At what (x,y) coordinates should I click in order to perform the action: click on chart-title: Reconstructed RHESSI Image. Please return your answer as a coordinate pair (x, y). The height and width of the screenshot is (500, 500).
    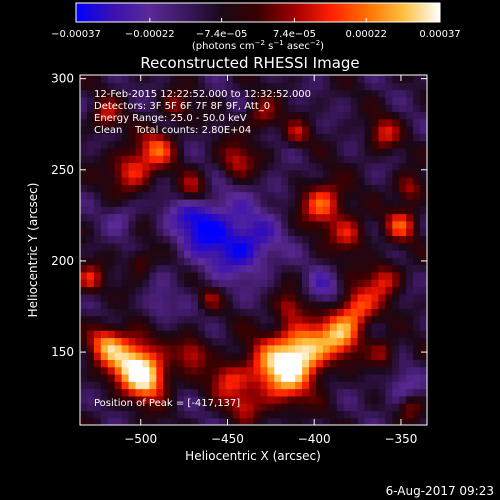
    Looking at the image, I should click on (249, 63).